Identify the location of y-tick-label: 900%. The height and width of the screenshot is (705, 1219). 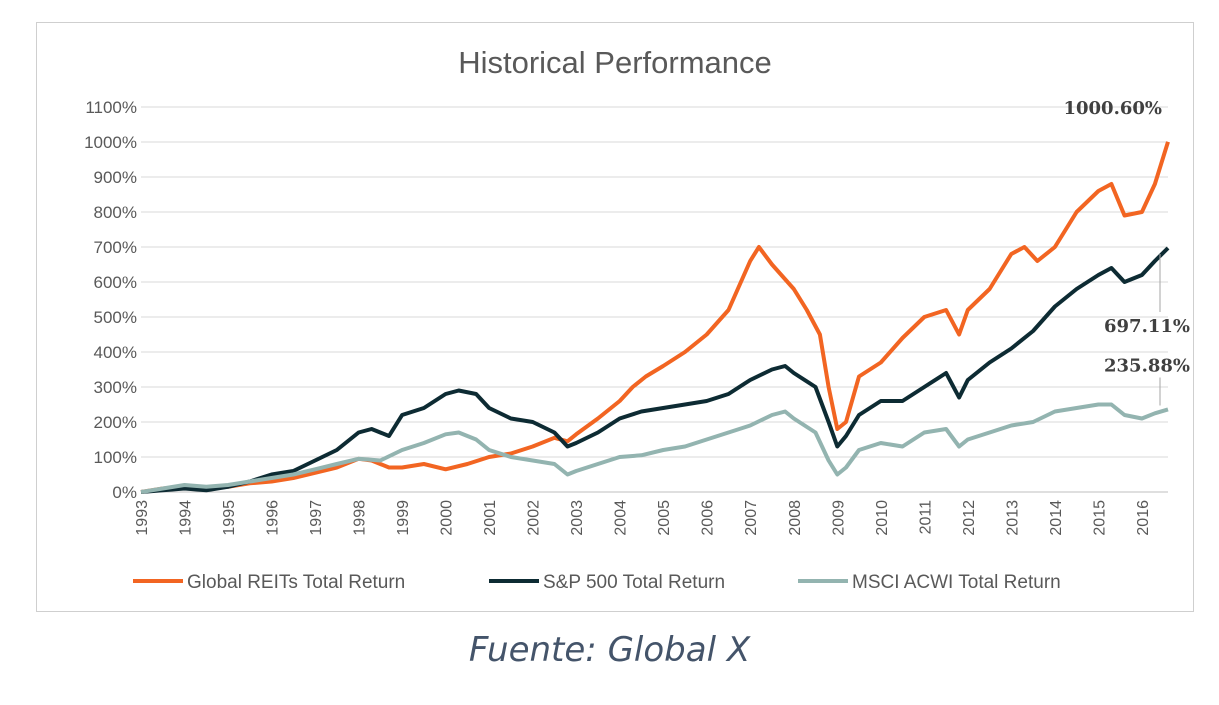
(115, 177).